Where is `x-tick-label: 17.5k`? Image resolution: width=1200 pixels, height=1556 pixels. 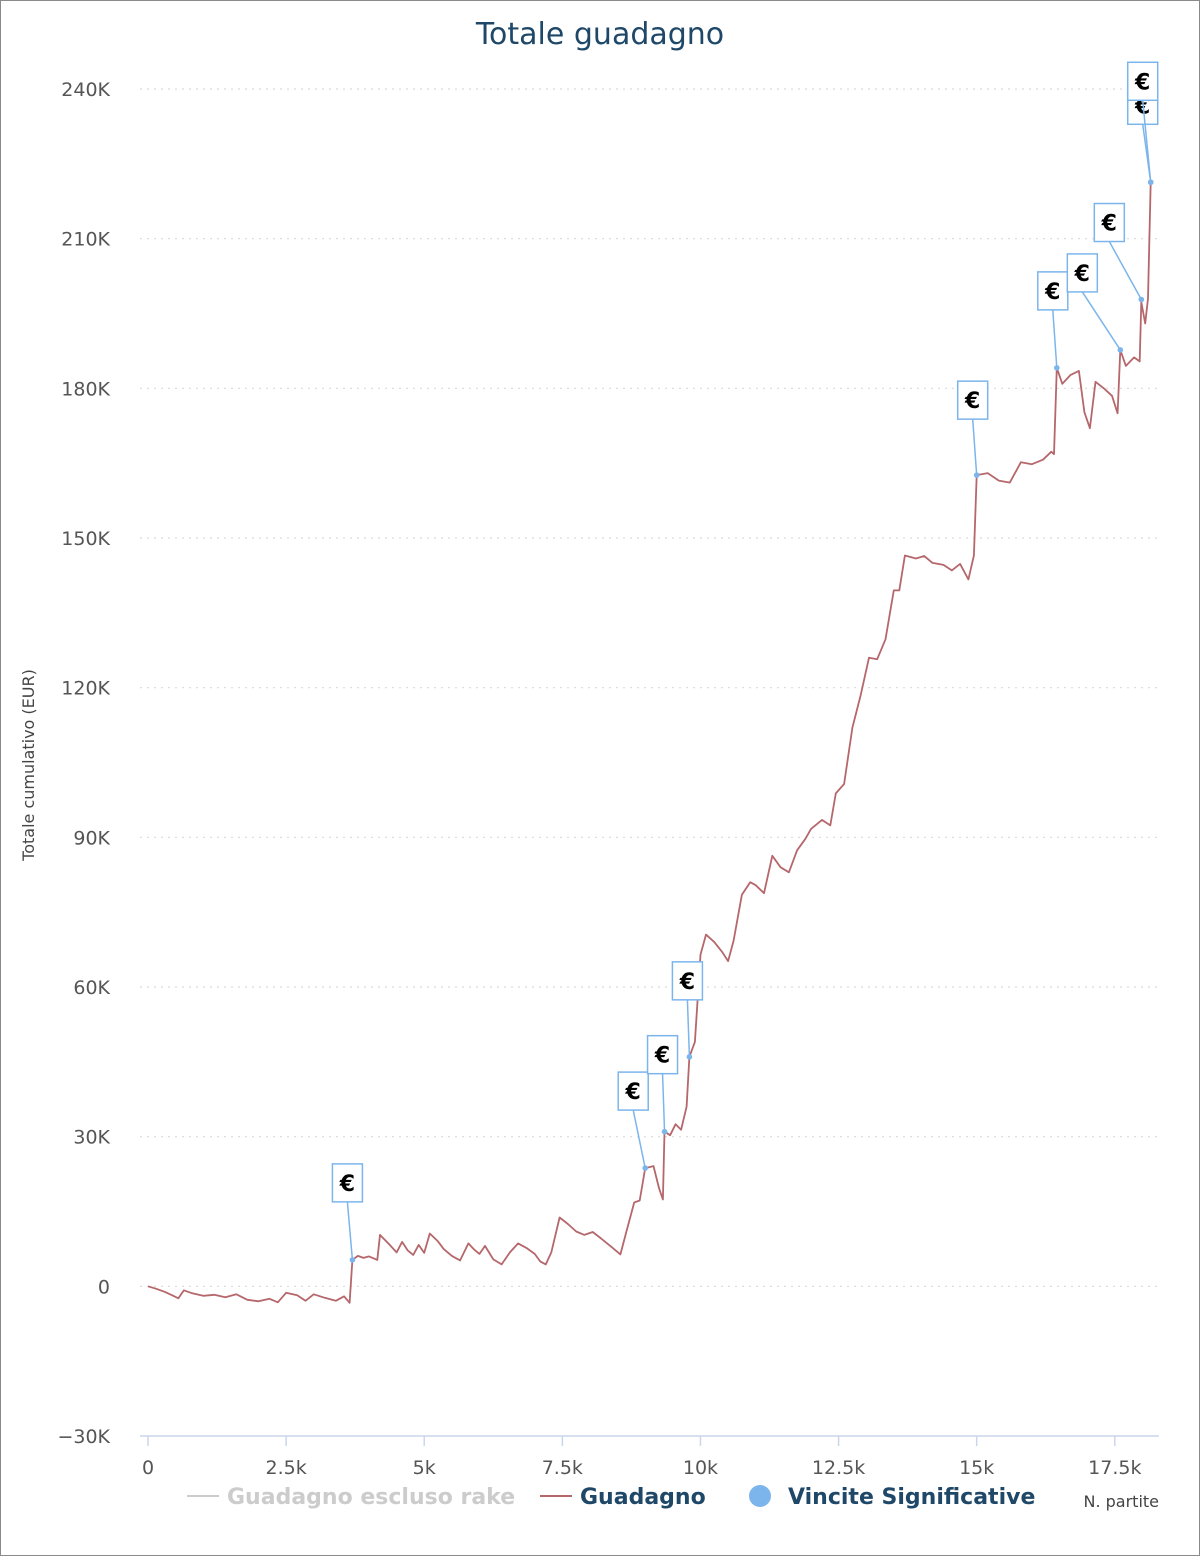 x-tick-label: 17.5k is located at coordinates (1114, 1468).